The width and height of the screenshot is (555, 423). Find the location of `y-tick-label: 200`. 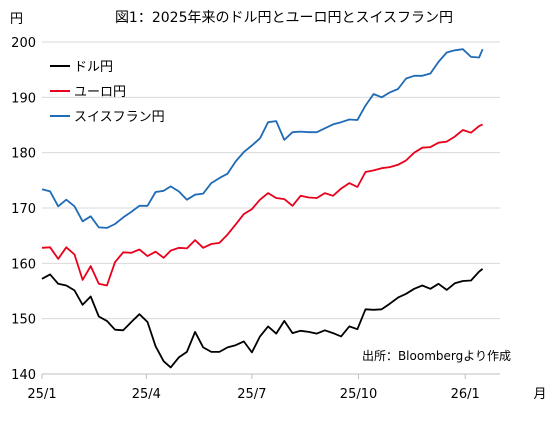

y-tick-label: 200 is located at coordinates (23, 43).